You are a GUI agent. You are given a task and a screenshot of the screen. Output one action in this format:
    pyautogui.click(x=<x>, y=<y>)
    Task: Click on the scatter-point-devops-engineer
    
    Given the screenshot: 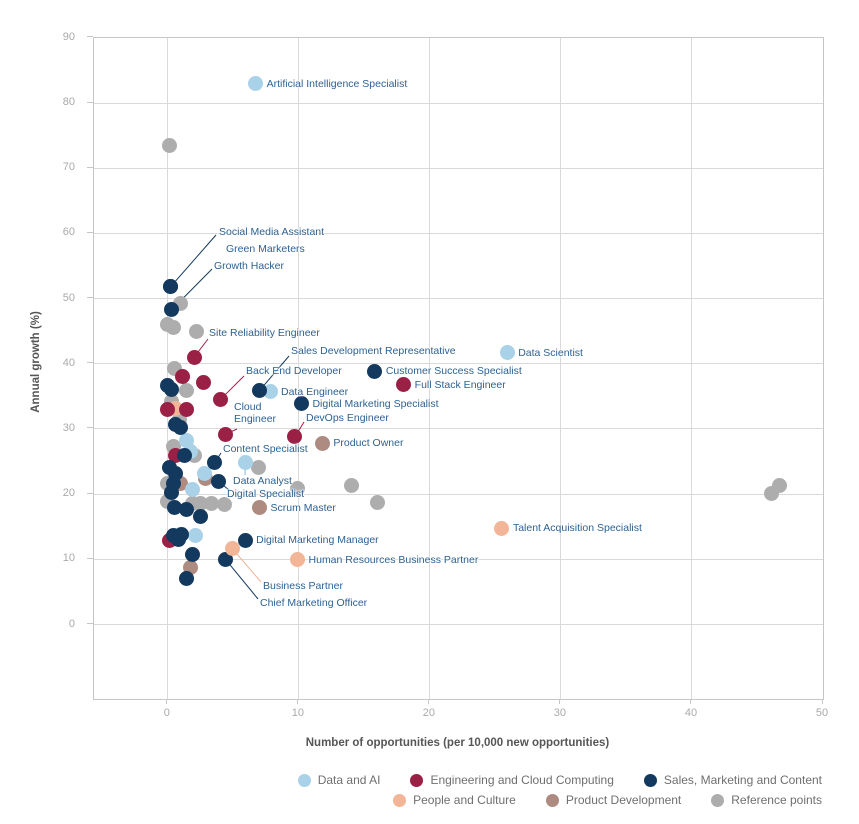 What is the action you would take?
    pyautogui.click(x=295, y=437)
    